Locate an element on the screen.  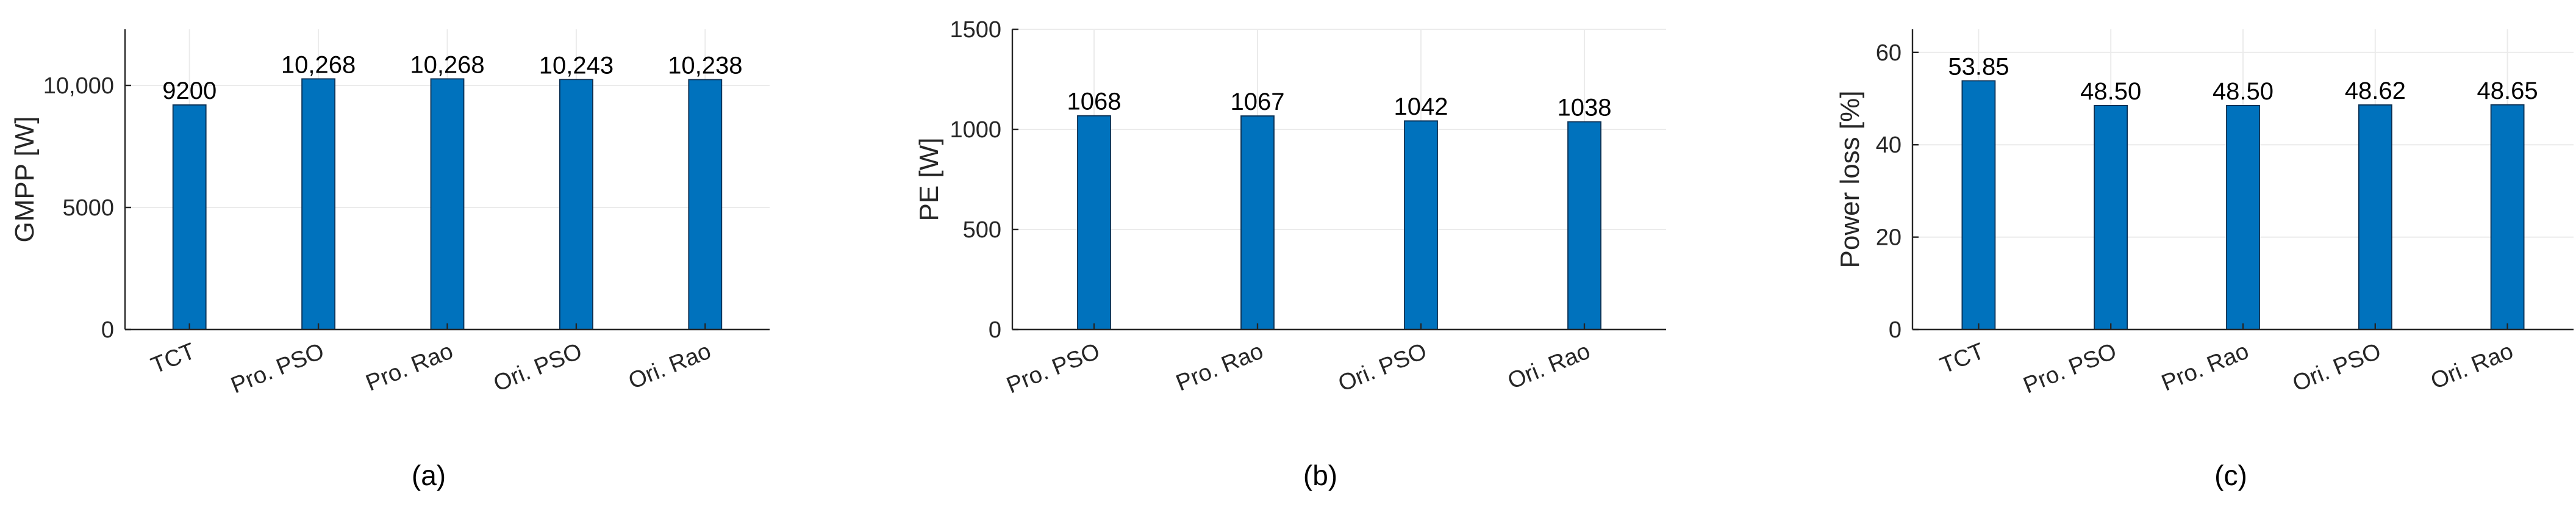
y-axis-label: Power loss [%] is located at coordinates (1850, 179).